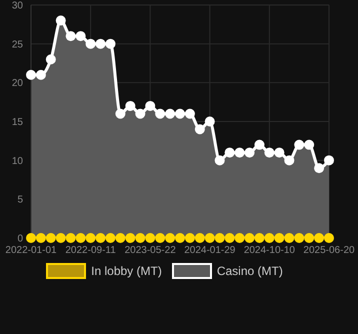  I want to click on y-tick-label: 30, so click(18, 6).